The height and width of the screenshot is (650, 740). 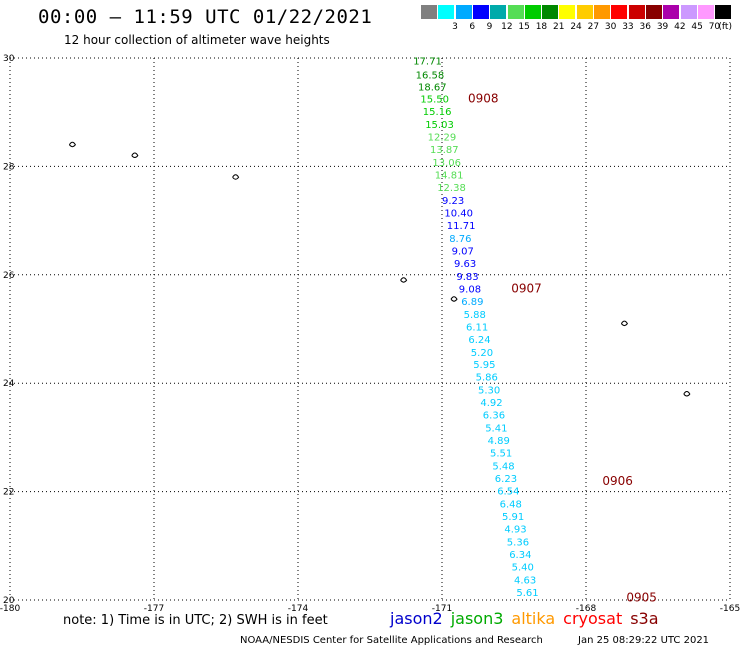 I want to click on wave-height-label: 11.71, so click(x=461, y=226).